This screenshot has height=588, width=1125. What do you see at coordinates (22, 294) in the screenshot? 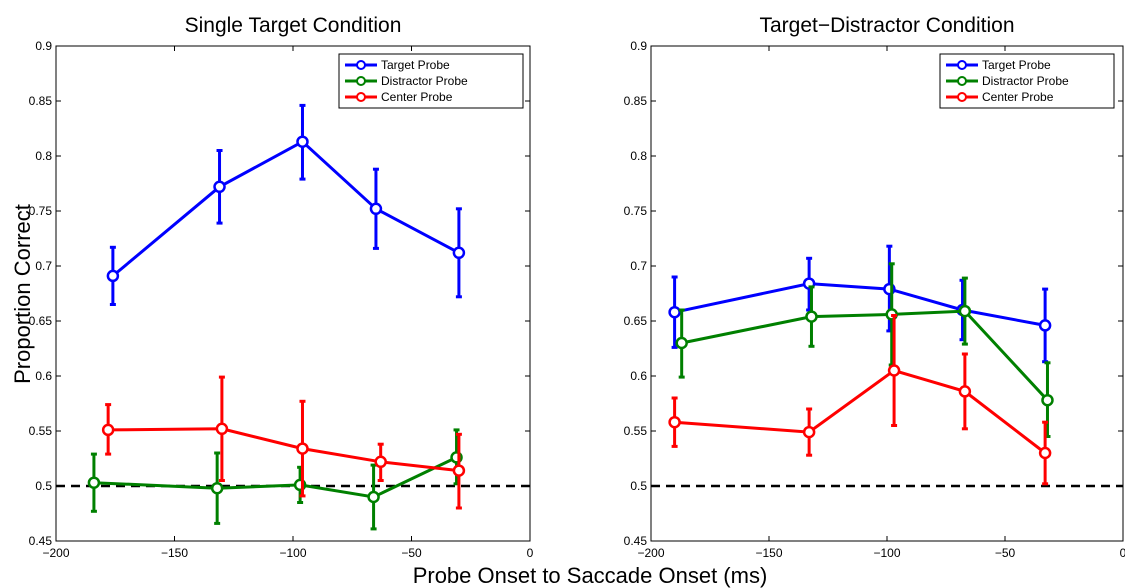
I see `y-axis-label: Proportion Correct` at bounding box center [22, 294].